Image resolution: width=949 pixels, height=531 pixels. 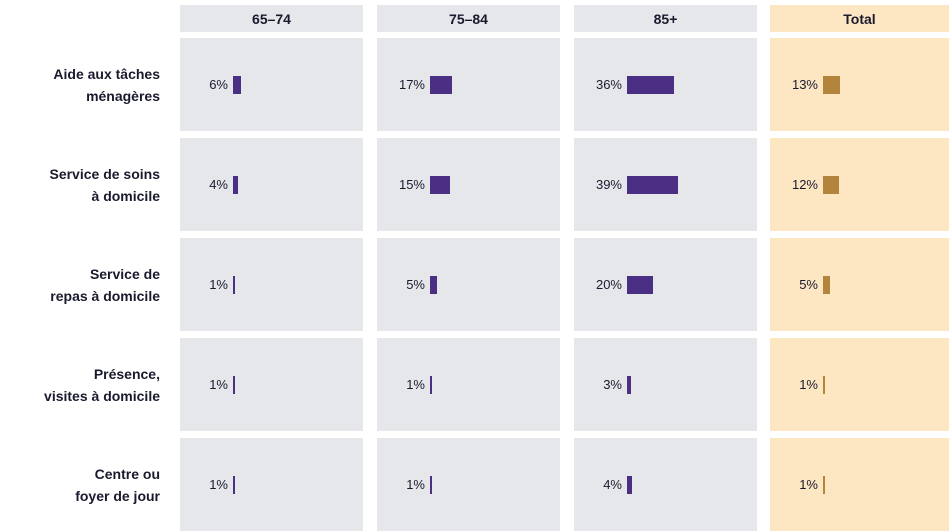 I want to click on row-label: Centre ou foyer de jour, so click(x=117, y=484).